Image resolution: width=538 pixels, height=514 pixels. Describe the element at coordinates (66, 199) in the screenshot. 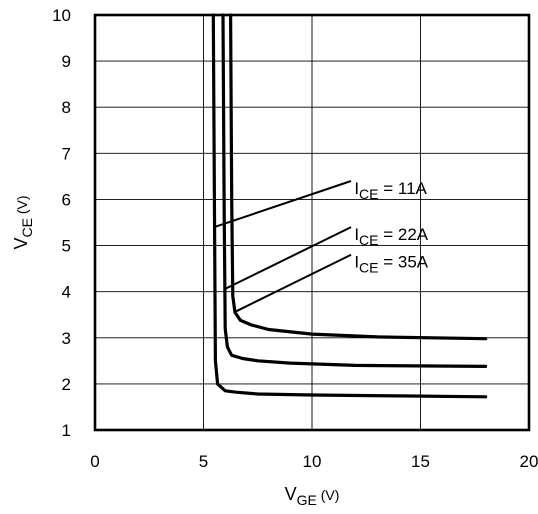

I see `y-tick-label: 6` at that location.